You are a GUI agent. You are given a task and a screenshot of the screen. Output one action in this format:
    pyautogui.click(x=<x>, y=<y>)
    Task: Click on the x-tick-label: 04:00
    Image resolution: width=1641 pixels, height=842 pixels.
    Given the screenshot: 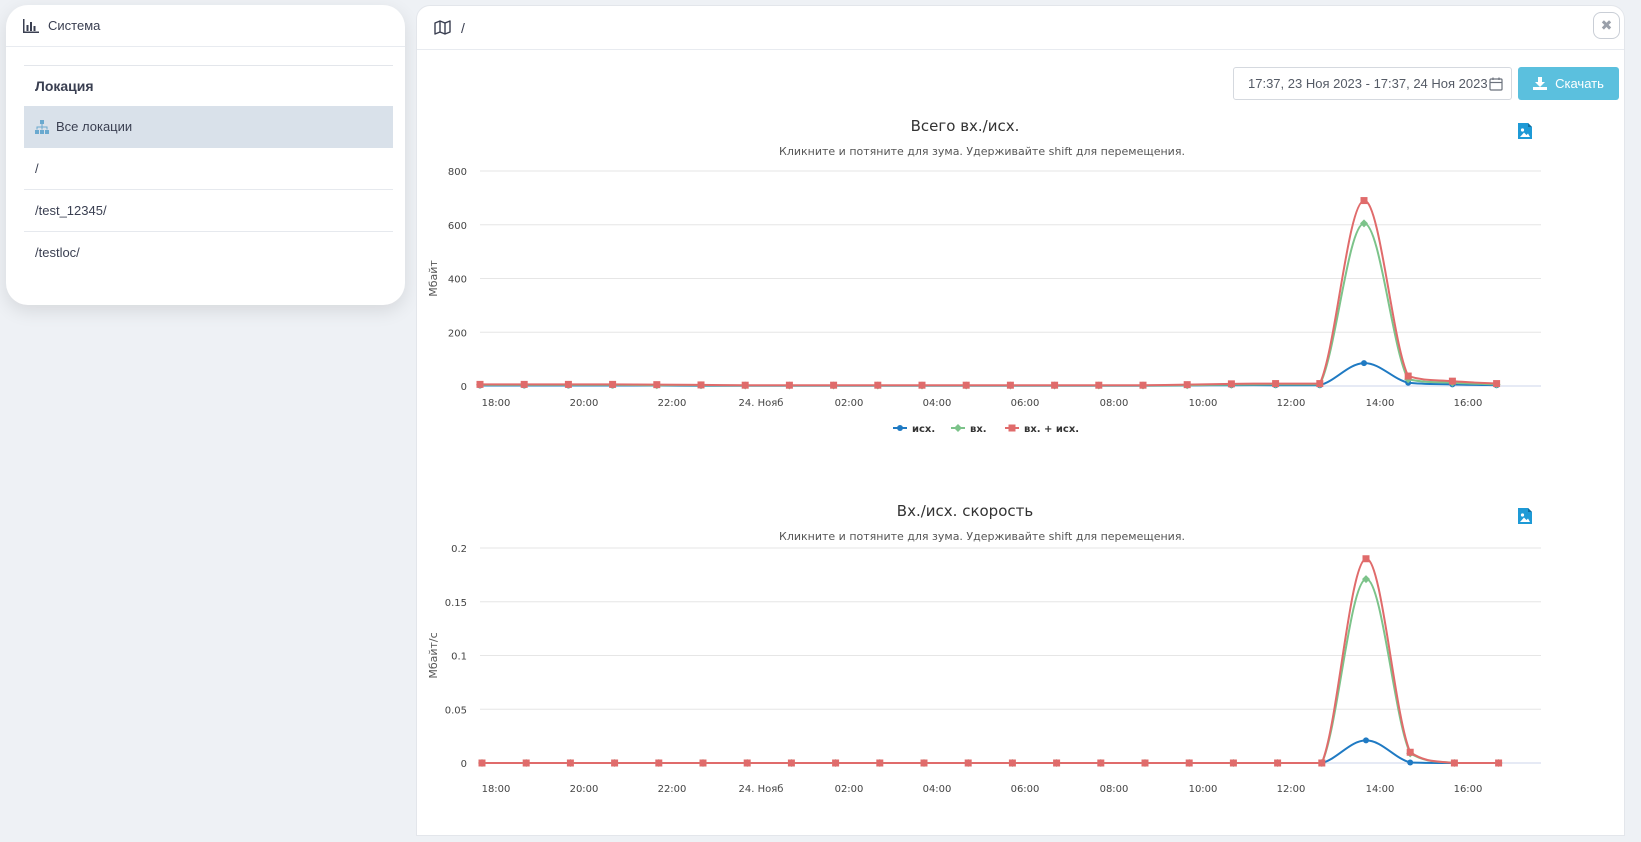 What is the action you would take?
    pyautogui.click(x=937, y=403)
    